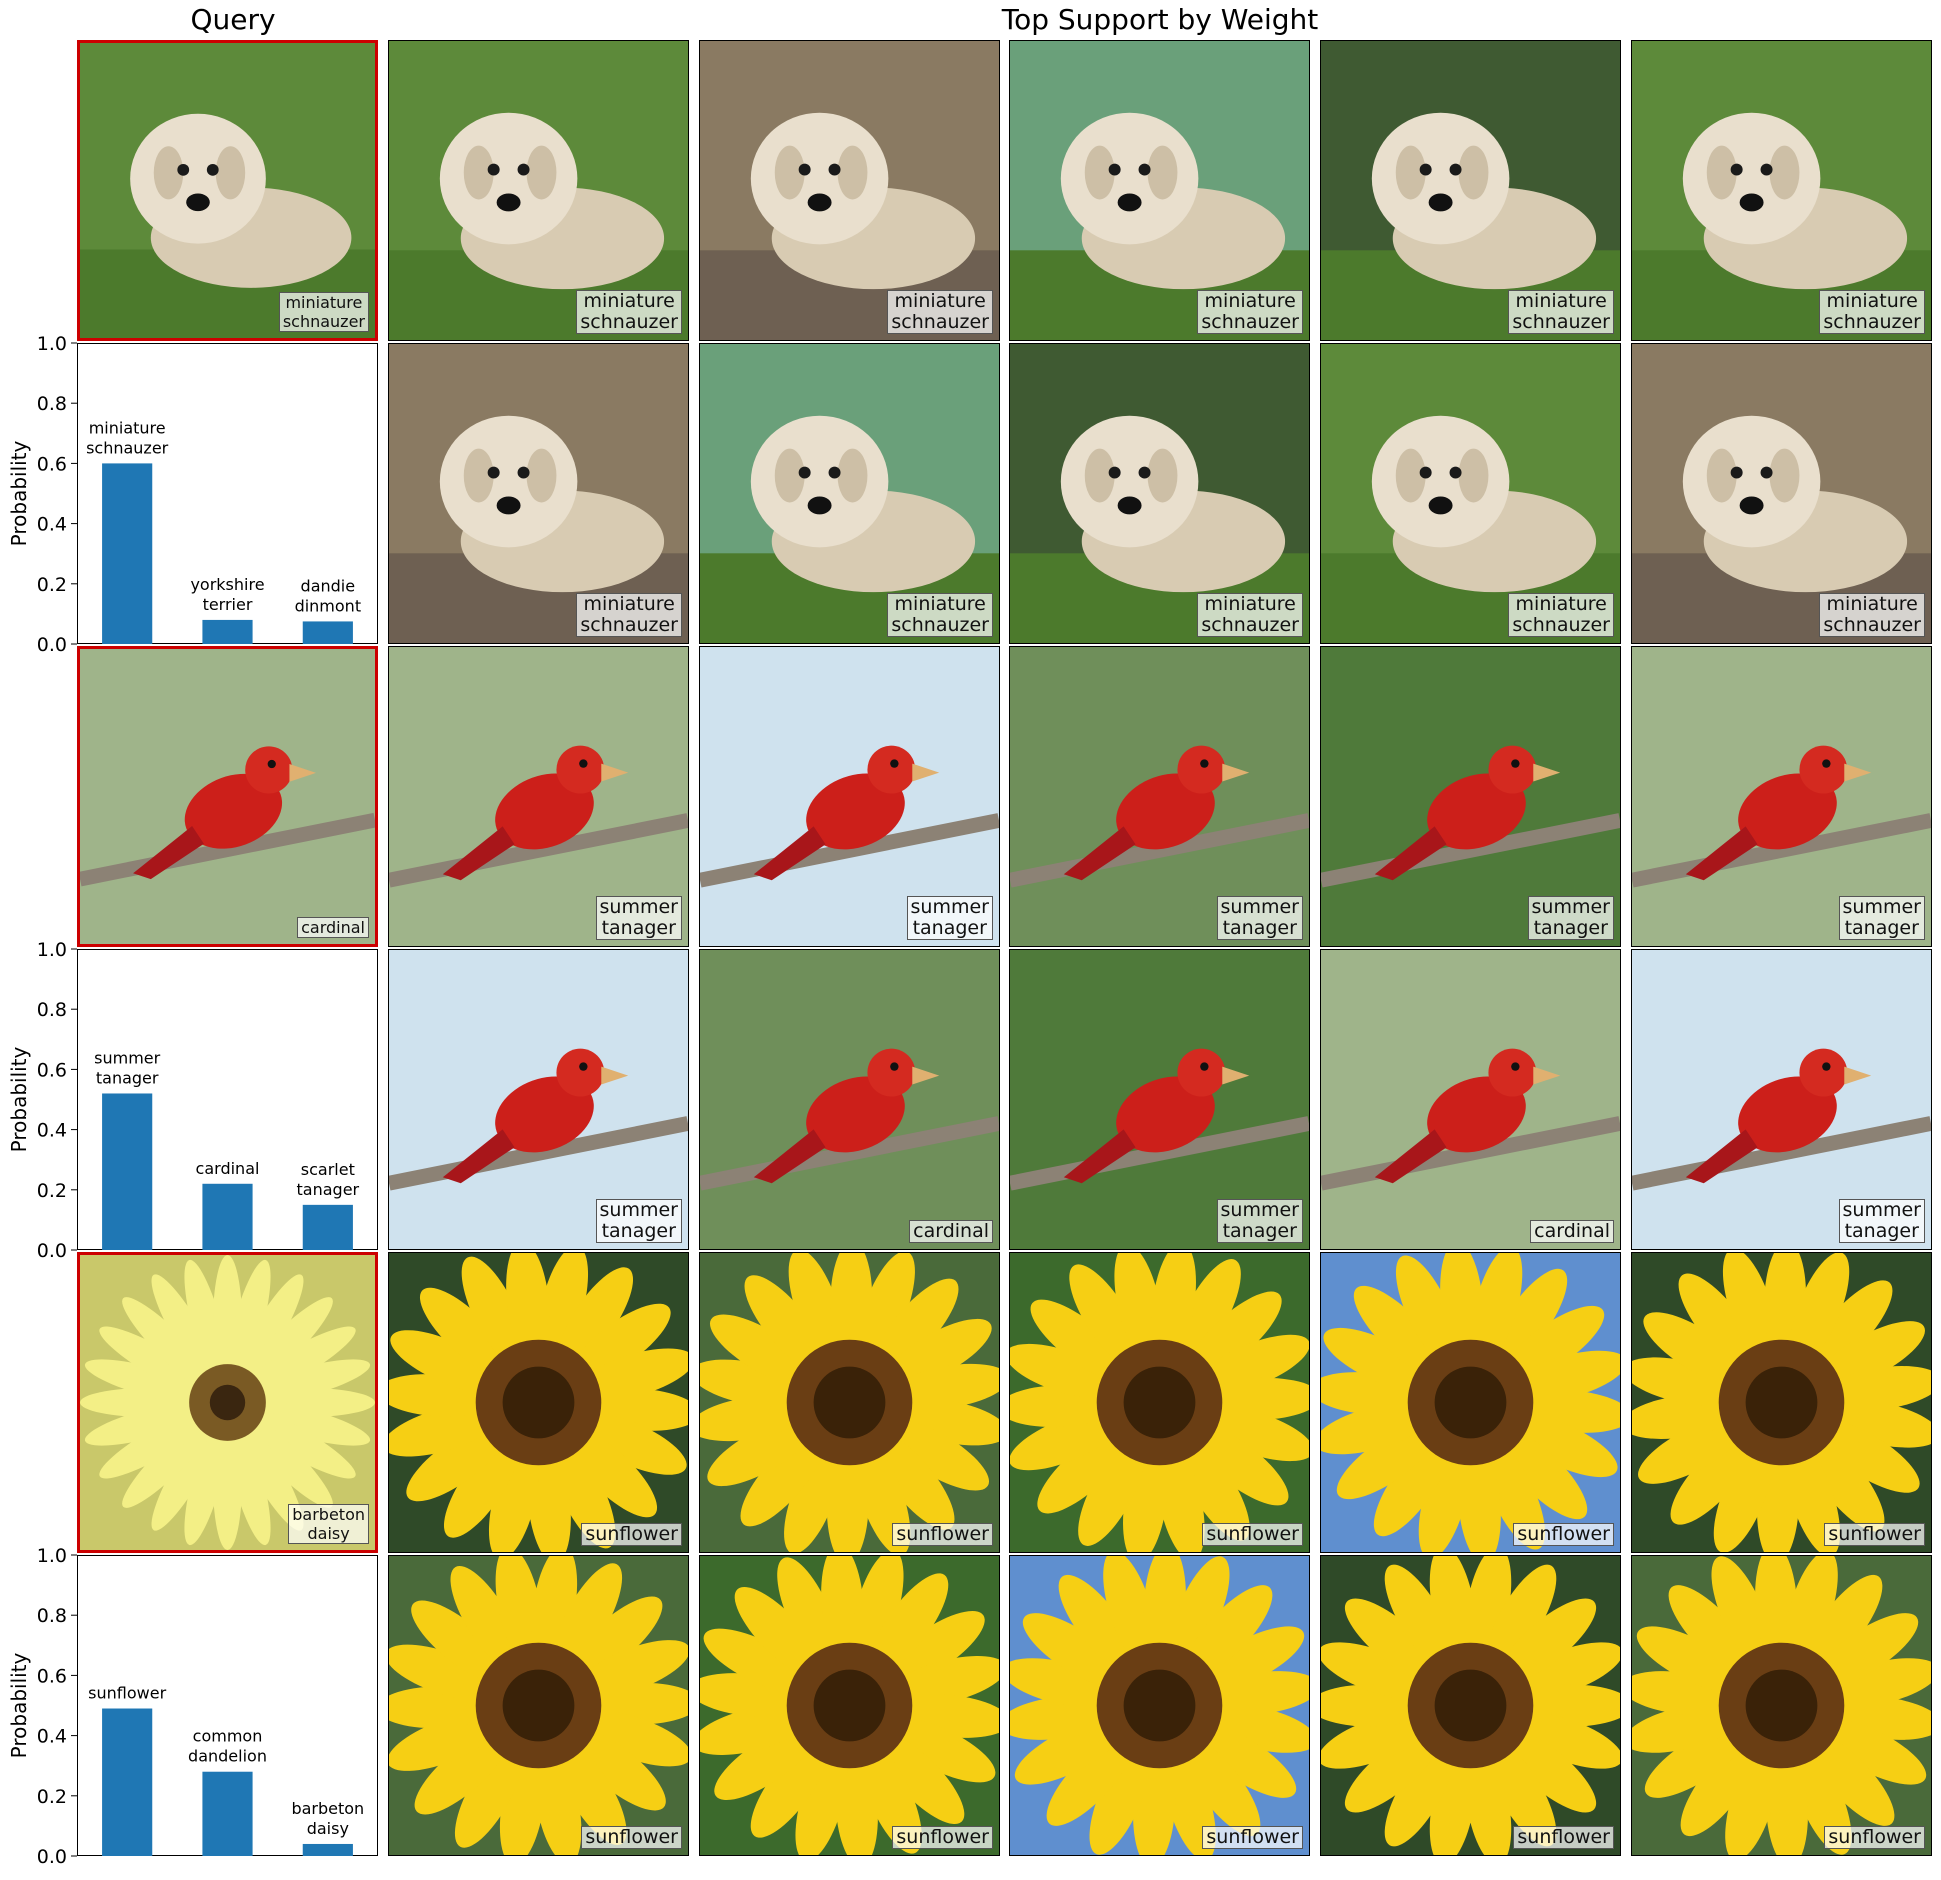 The width and height of the screenshot is (1941, 1880). What do you see at coordinates (52, 1676) in the screenshot?
I see `y-tick-label: 0.6` at bounding box center [52, 1676].